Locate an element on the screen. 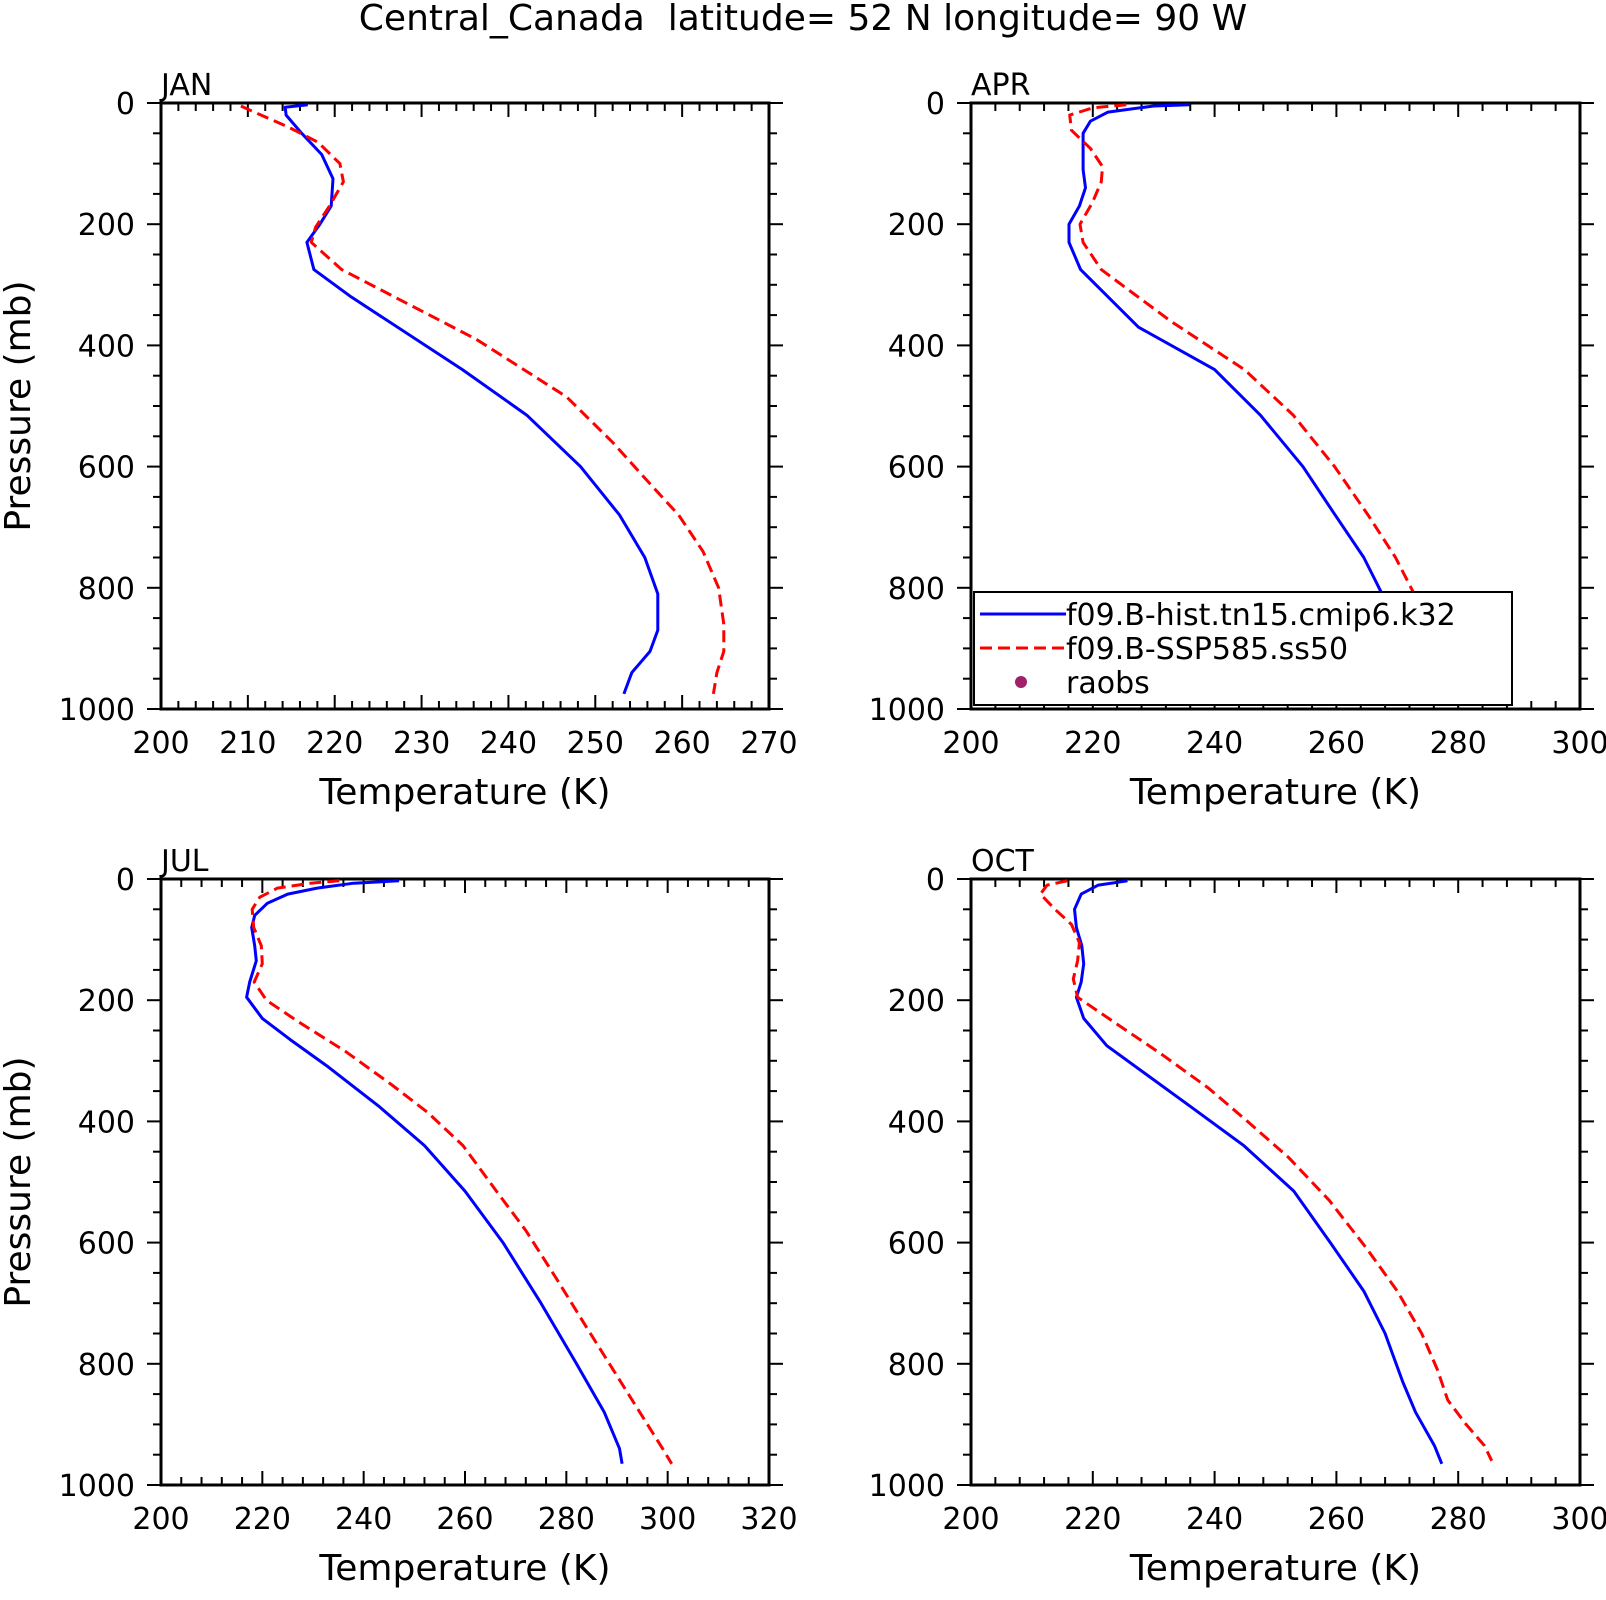 The height and width of the screenshot is (1600, 1606). x-tick-label: 270 is located at coordinates (768, 743).